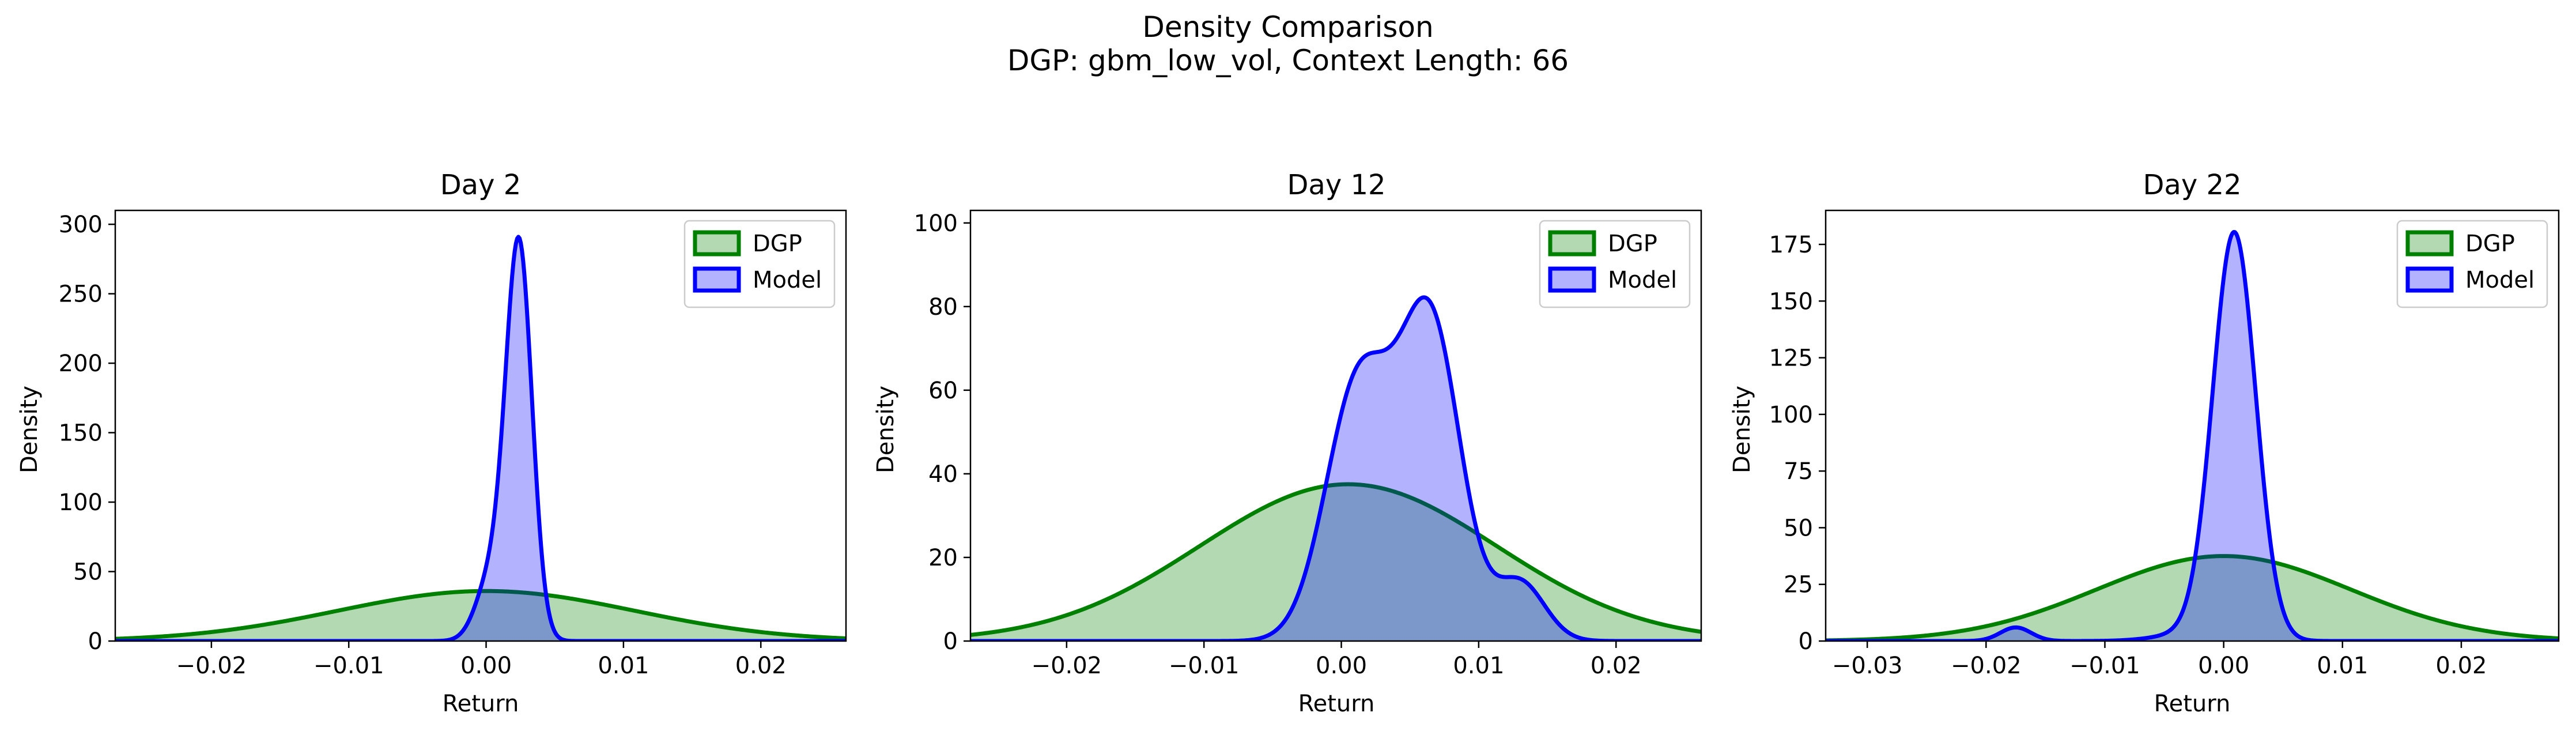 The width and height of the screenshot is (2576, 735). I want to click on y-tick-label: 125, so click(1791, 358).